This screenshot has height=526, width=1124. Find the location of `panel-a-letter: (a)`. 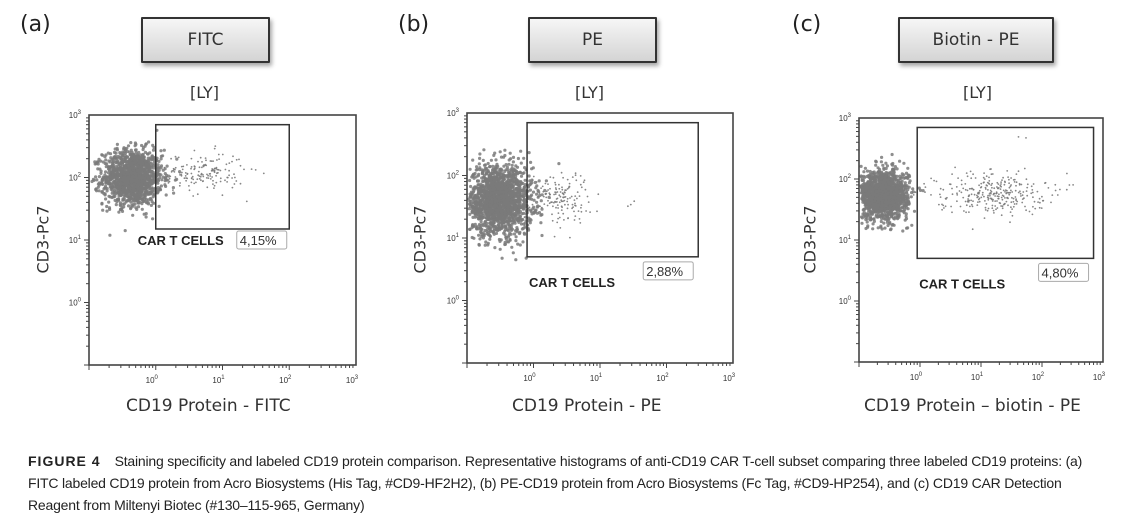

panel-a-letter: (a) is located at coordinates (35, 24).